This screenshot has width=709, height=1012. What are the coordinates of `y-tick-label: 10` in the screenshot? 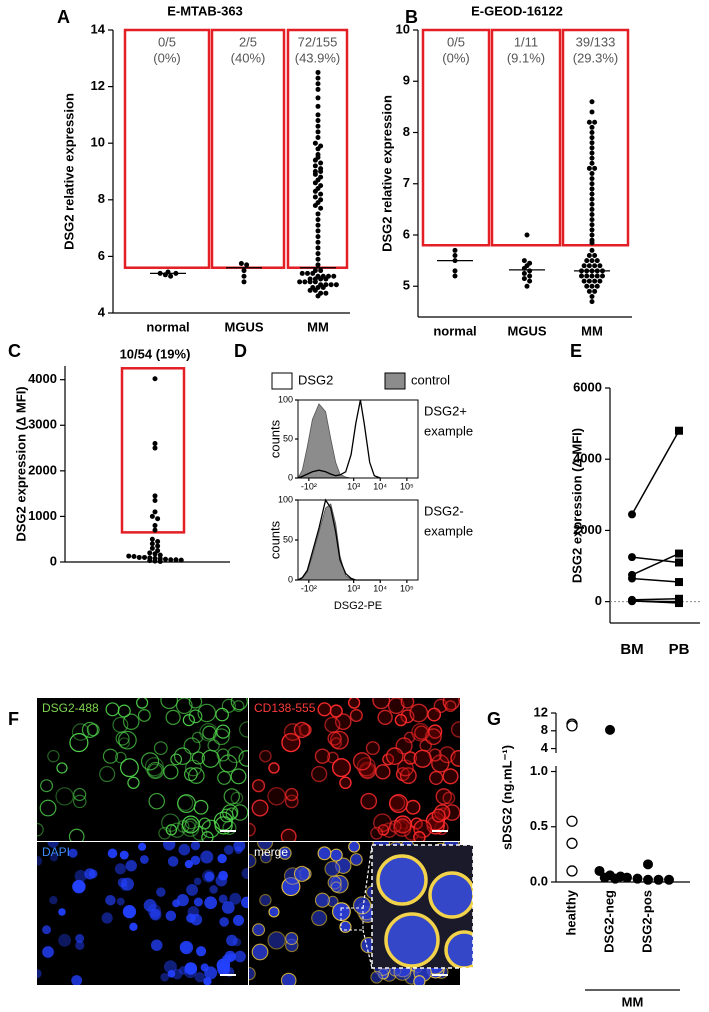 It's located at (403, 28).